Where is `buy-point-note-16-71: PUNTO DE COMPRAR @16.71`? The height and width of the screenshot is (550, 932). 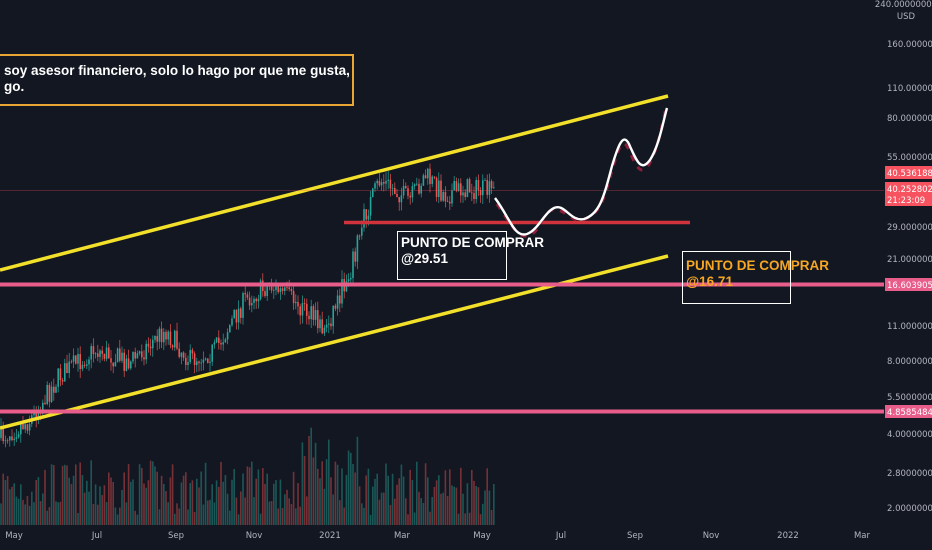
buy-point-note-16-71: PUNTO DE COMPRAR @16.71 is located at coordinates (755, 277).